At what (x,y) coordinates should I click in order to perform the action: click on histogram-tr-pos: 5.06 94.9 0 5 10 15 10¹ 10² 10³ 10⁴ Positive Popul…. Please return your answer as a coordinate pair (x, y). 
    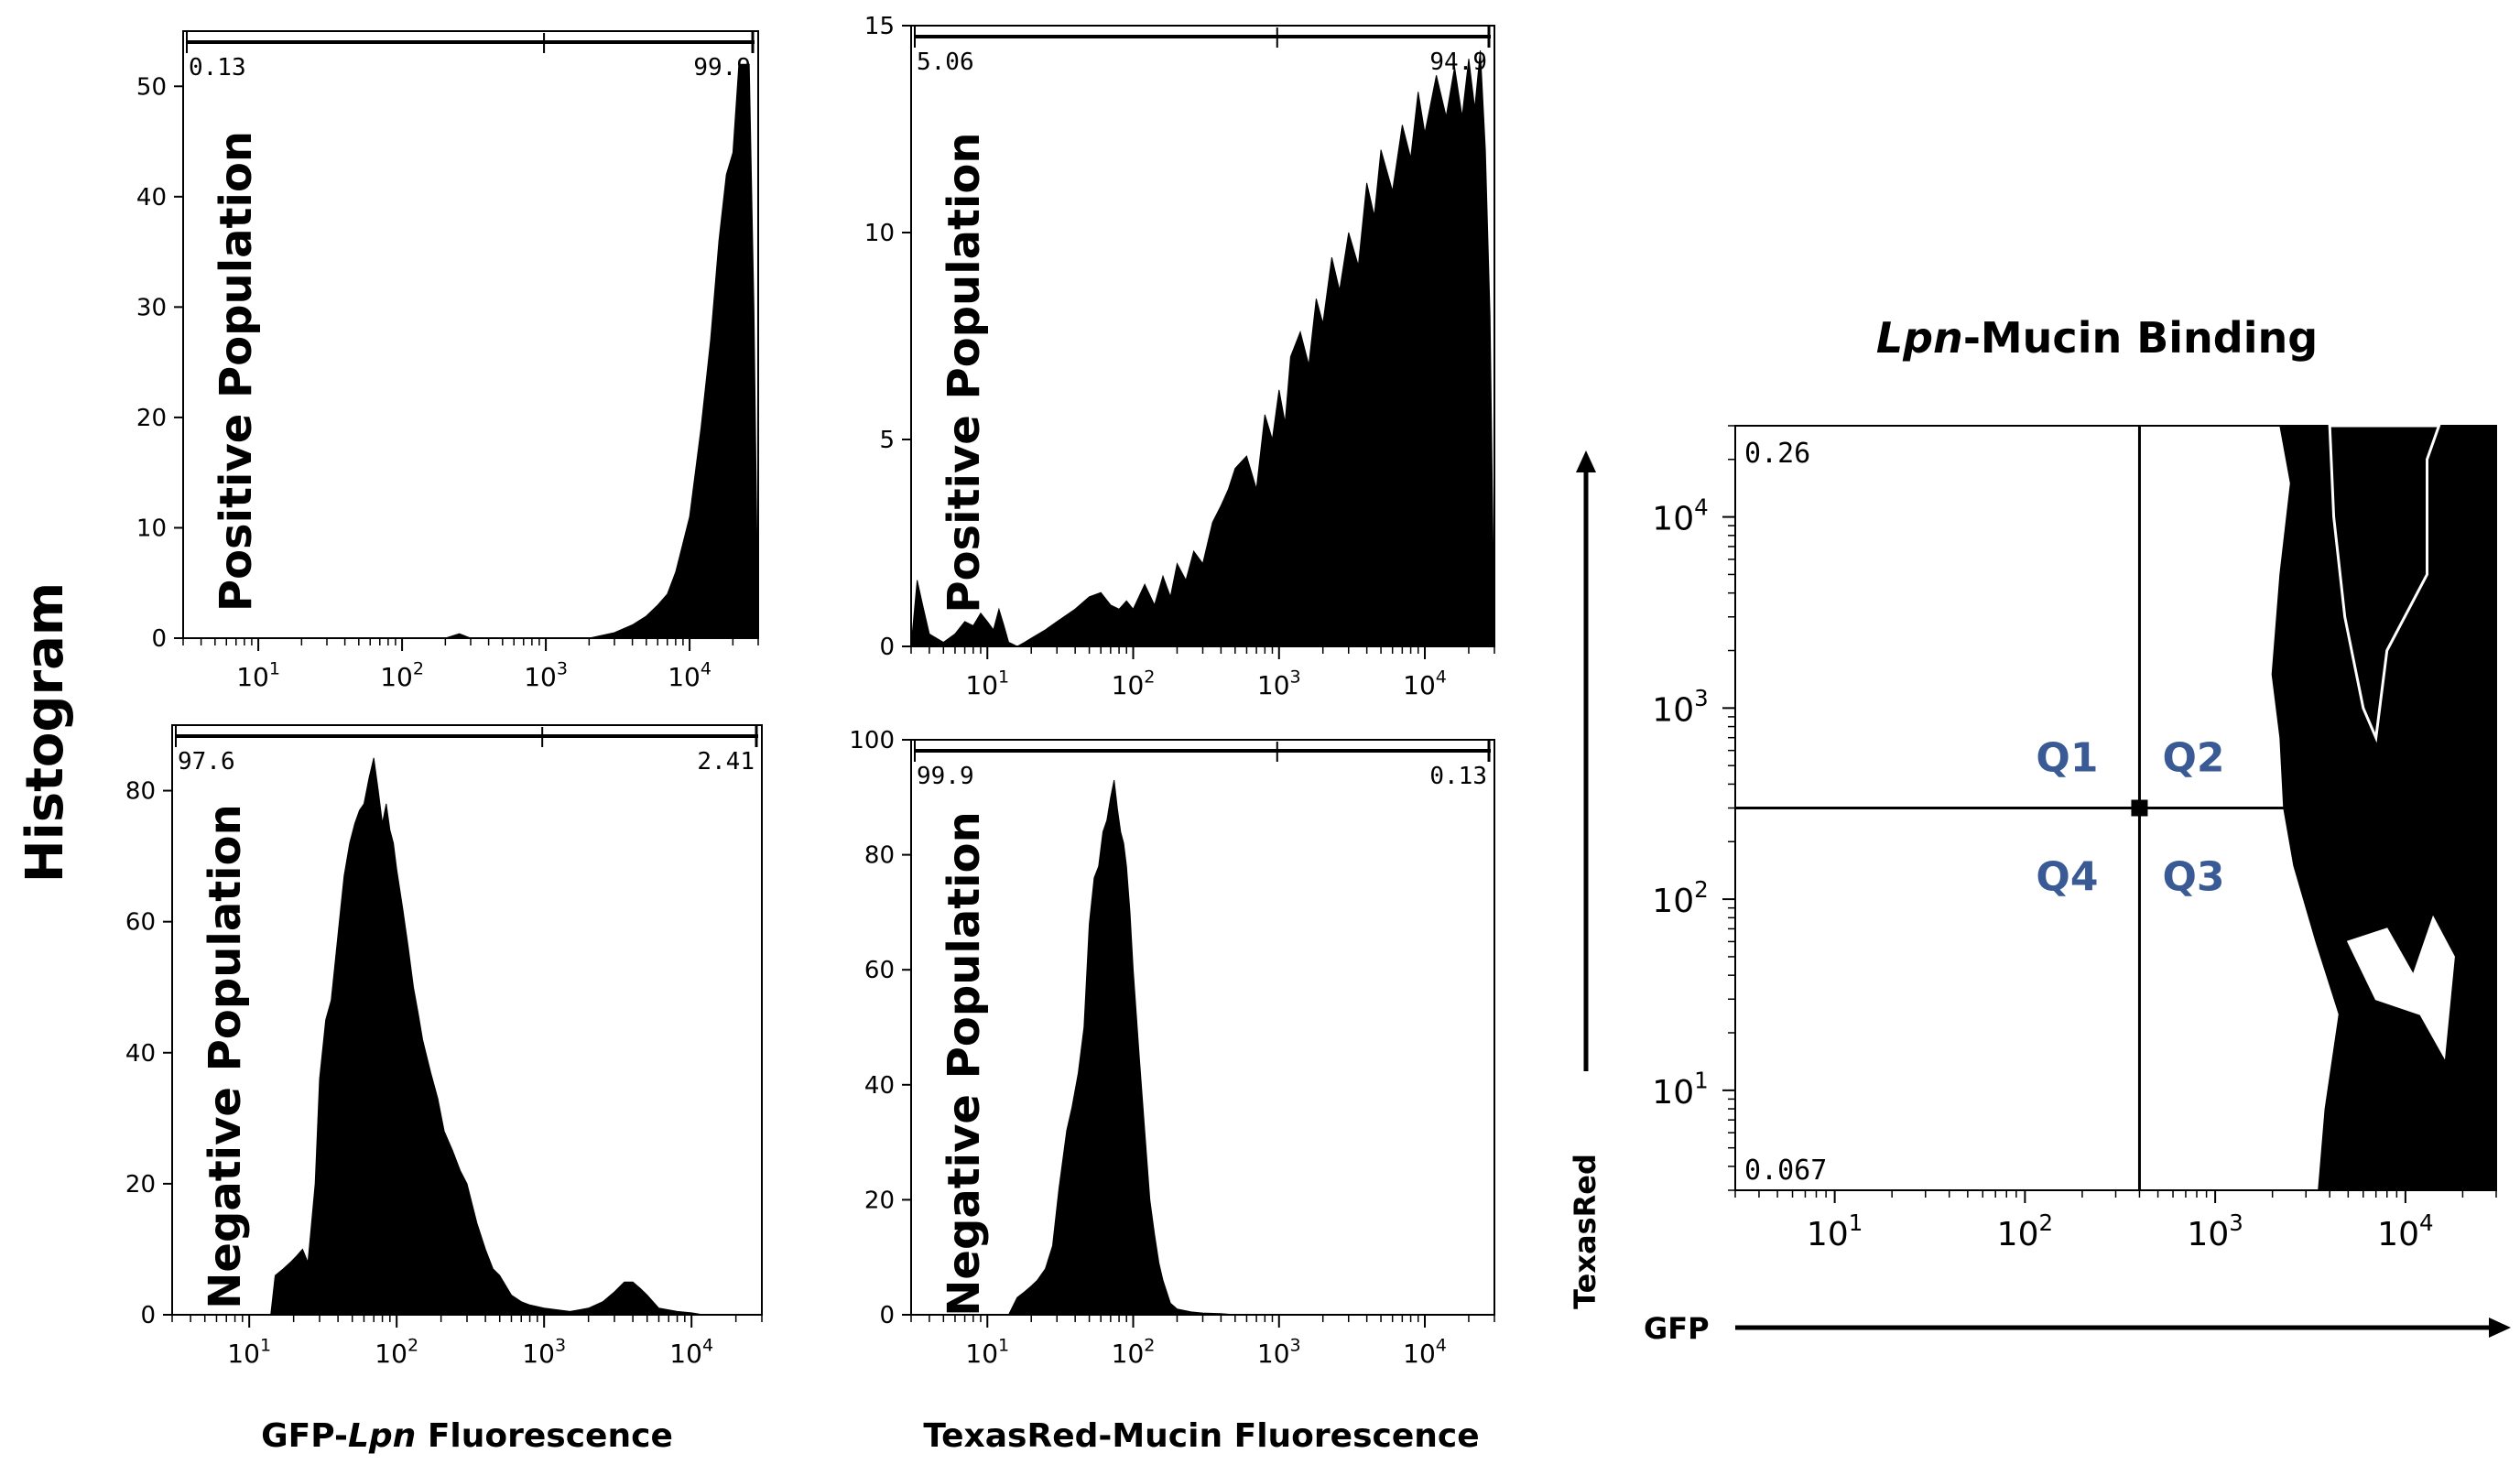
    Looking at the image, I should click on (1179, 356).